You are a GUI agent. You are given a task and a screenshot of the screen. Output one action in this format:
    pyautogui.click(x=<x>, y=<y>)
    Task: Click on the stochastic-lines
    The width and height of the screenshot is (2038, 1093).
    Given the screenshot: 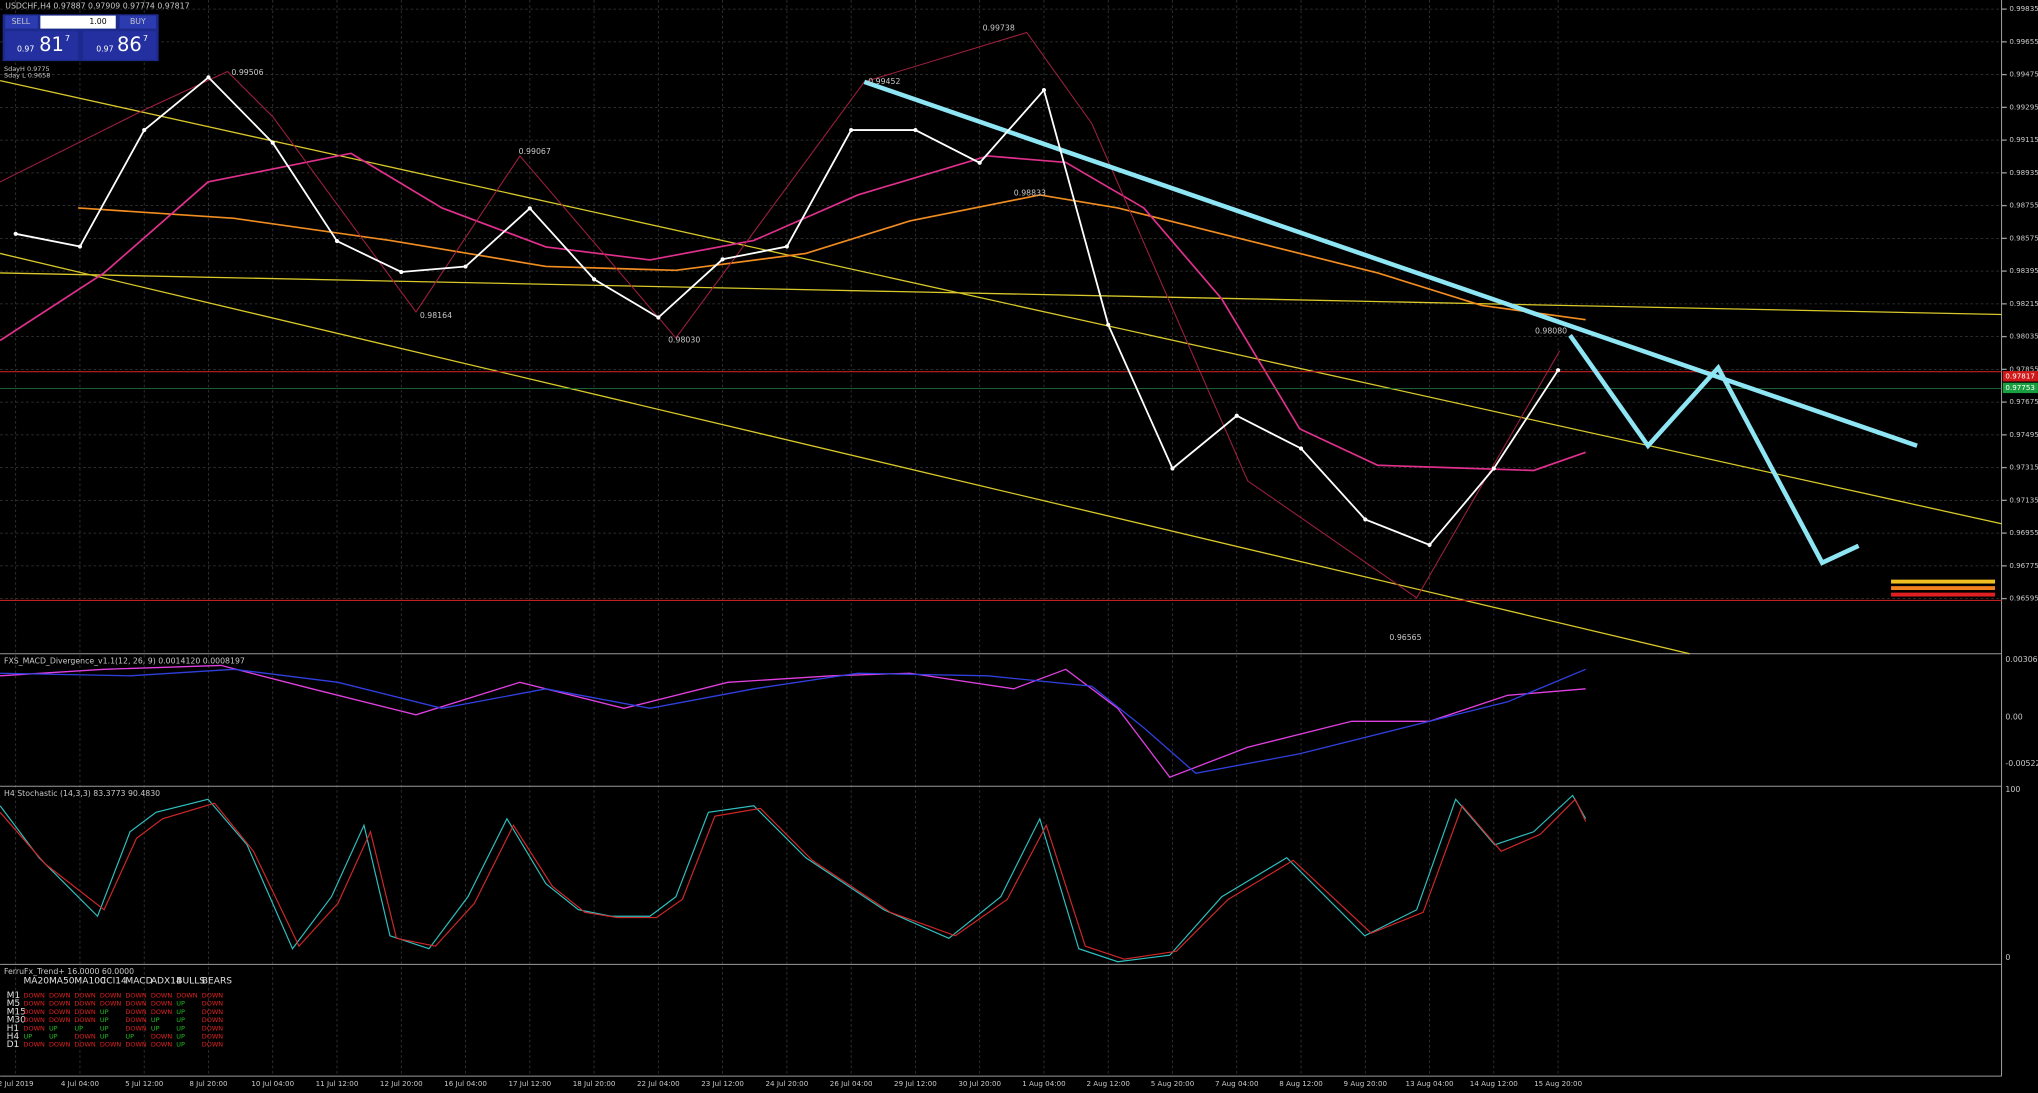 What is the action you would take?
    pyautogui.click(x=793, y=878)
    